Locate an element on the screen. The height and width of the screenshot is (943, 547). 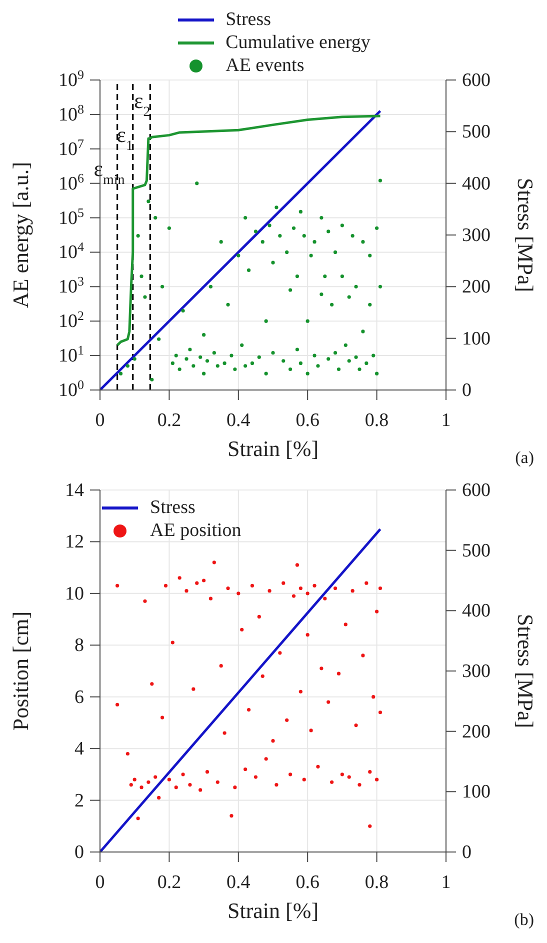
y-tick-label: 10 is located at coordinates (74, 593).